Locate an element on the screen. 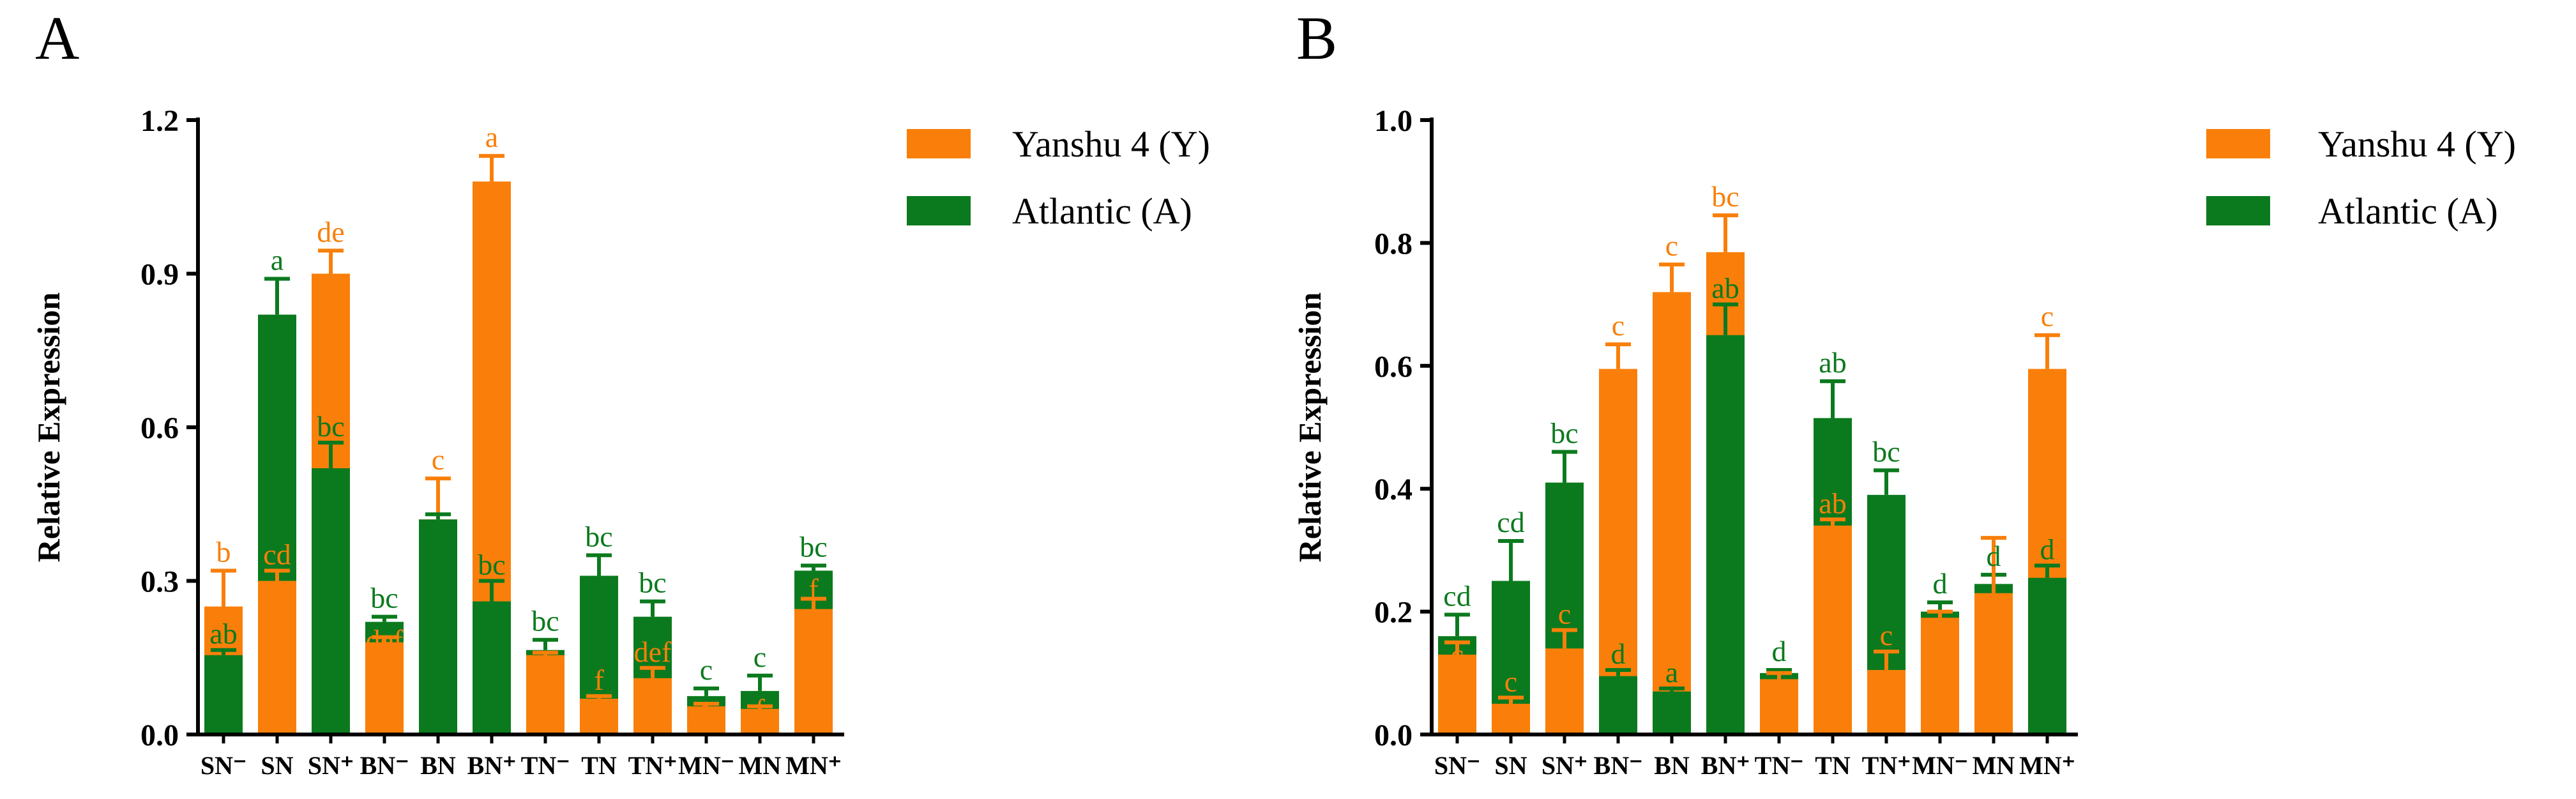  panel-label: B is located at coordinates (1317, 38).